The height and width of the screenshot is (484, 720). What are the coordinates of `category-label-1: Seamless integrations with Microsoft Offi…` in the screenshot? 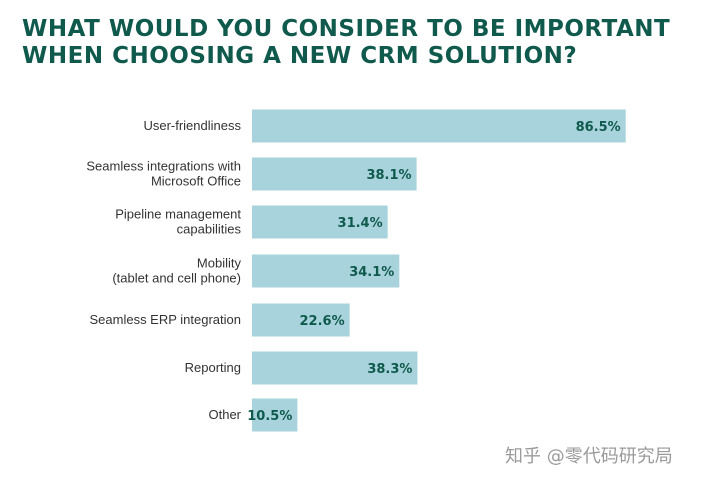 It's located at (163, 174).